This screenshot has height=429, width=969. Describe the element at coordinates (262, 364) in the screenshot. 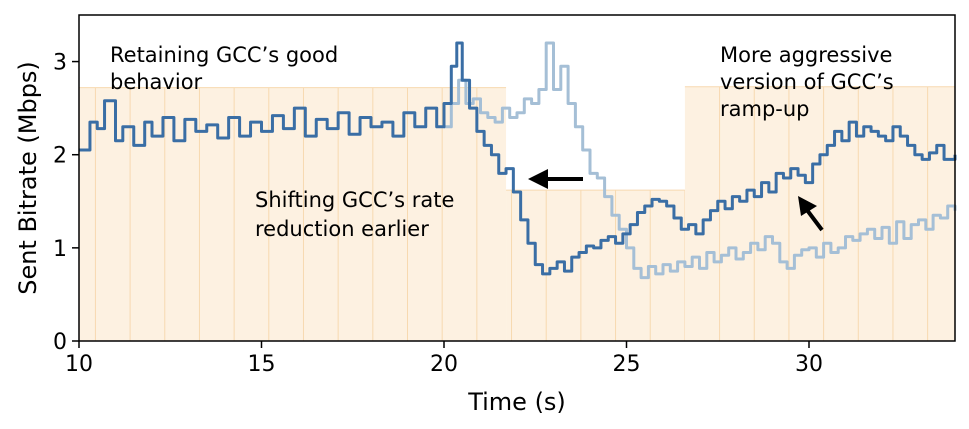

I see `x-tick-label: 15` at that location.